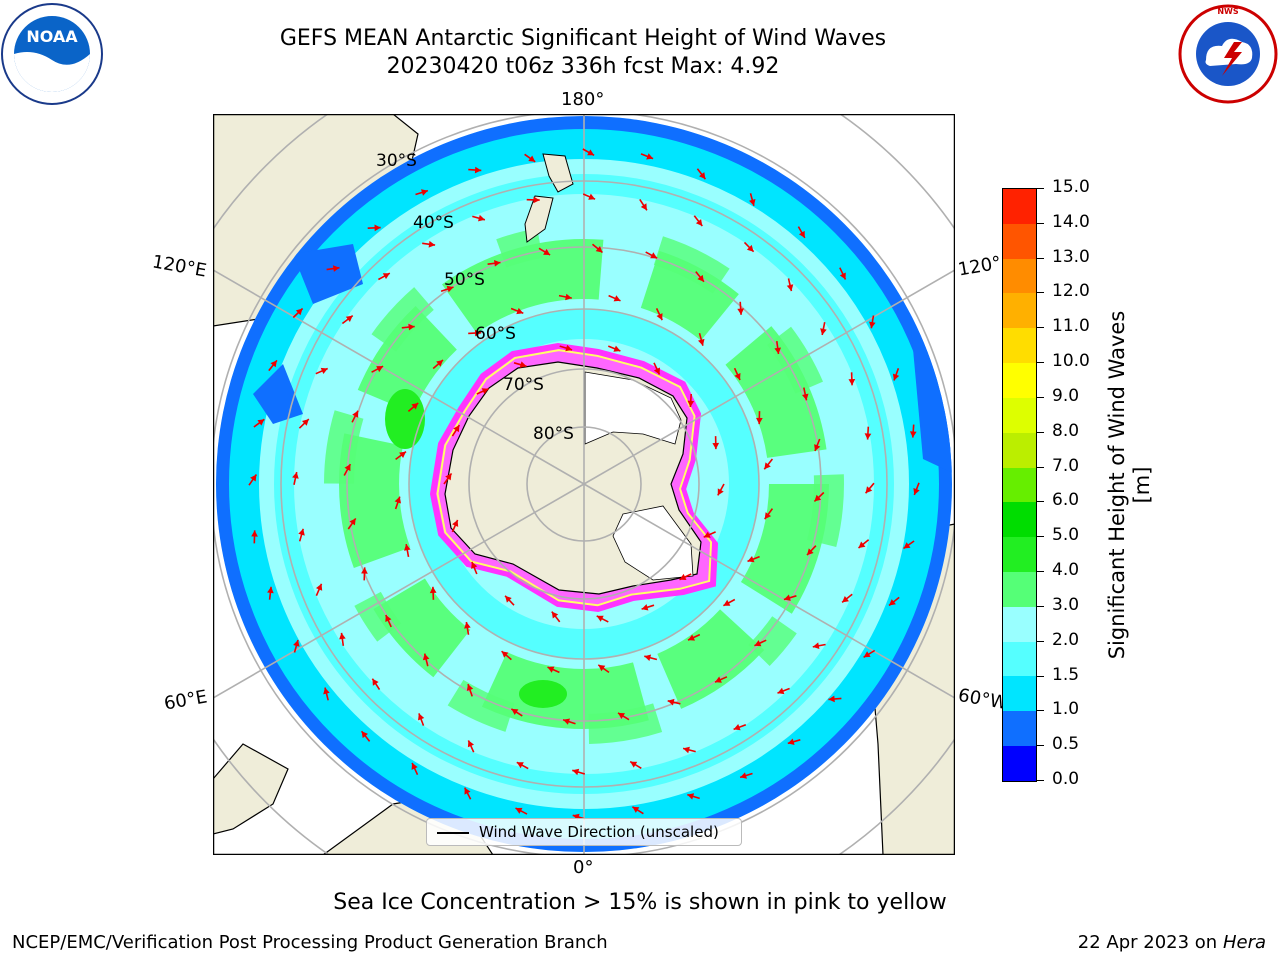  I want to click on map-legend: Wind Wave Direction (unscaled), so click(584, 832).